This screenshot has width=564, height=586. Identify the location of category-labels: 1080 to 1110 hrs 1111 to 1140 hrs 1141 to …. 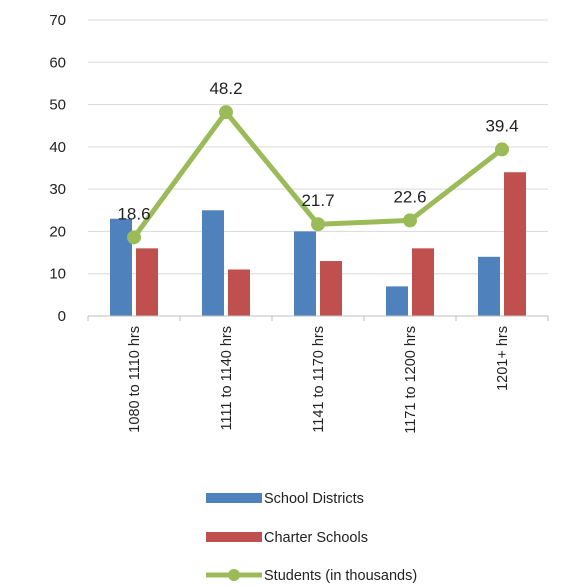
(319, 380).